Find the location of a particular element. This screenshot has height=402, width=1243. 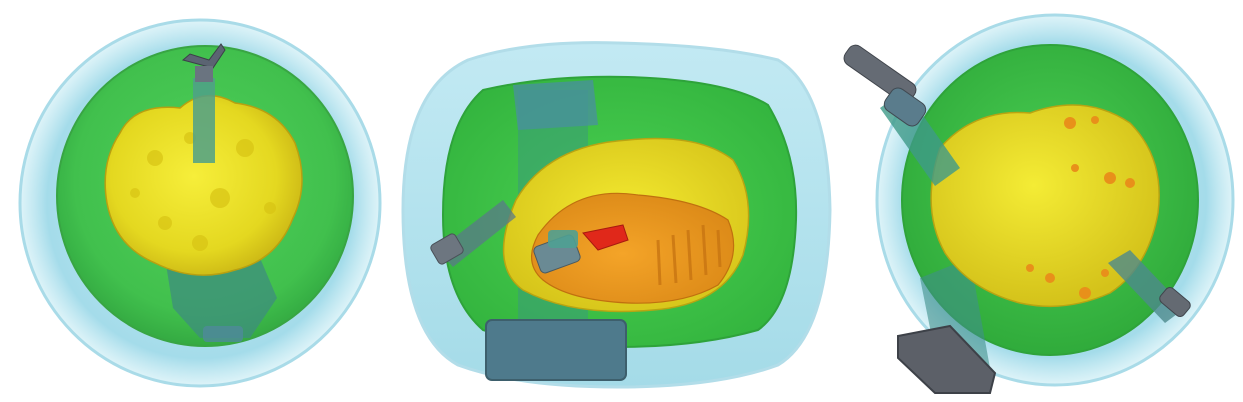

robot-arm-upper is located at coordinates (885, 85).